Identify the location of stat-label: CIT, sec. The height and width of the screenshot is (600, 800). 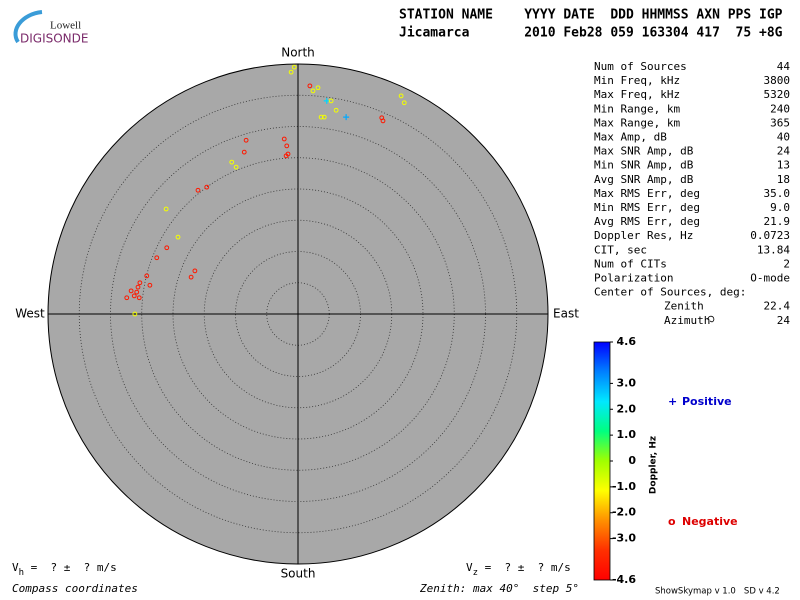
(620, 249).